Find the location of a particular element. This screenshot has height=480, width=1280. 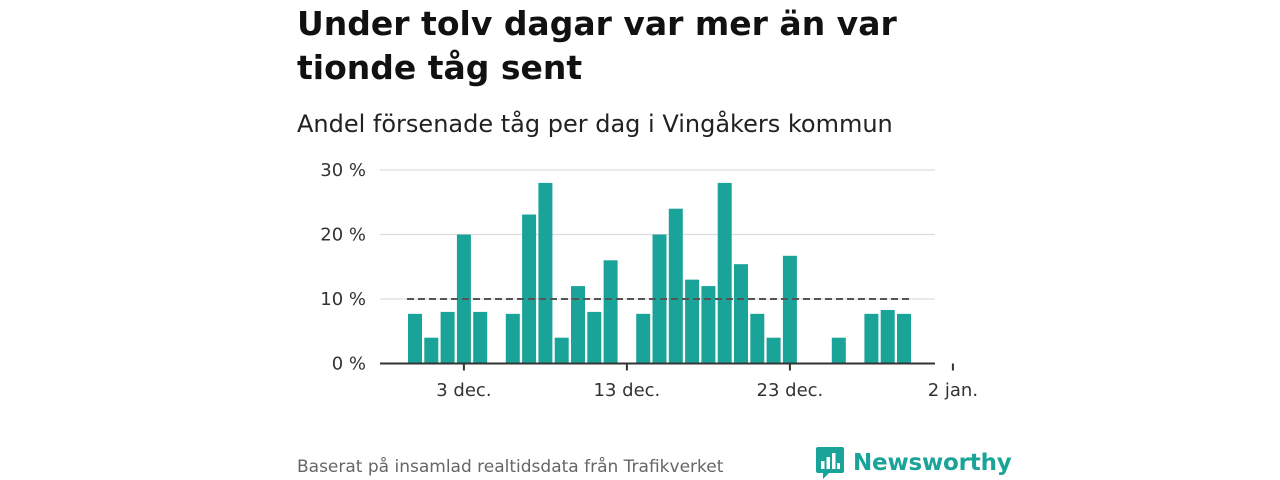

x-axis-labels: 3 dec. 13 dec. 23 dec. 2 jan. is located at coordinates (707, 390).